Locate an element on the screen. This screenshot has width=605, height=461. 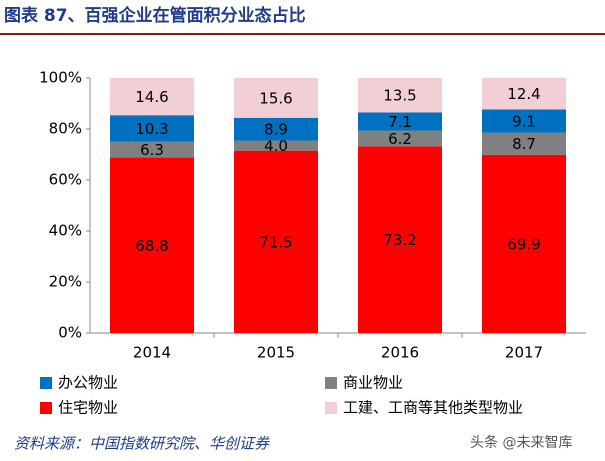
y-tick-label: 20% is located at coordinates (65, 282).